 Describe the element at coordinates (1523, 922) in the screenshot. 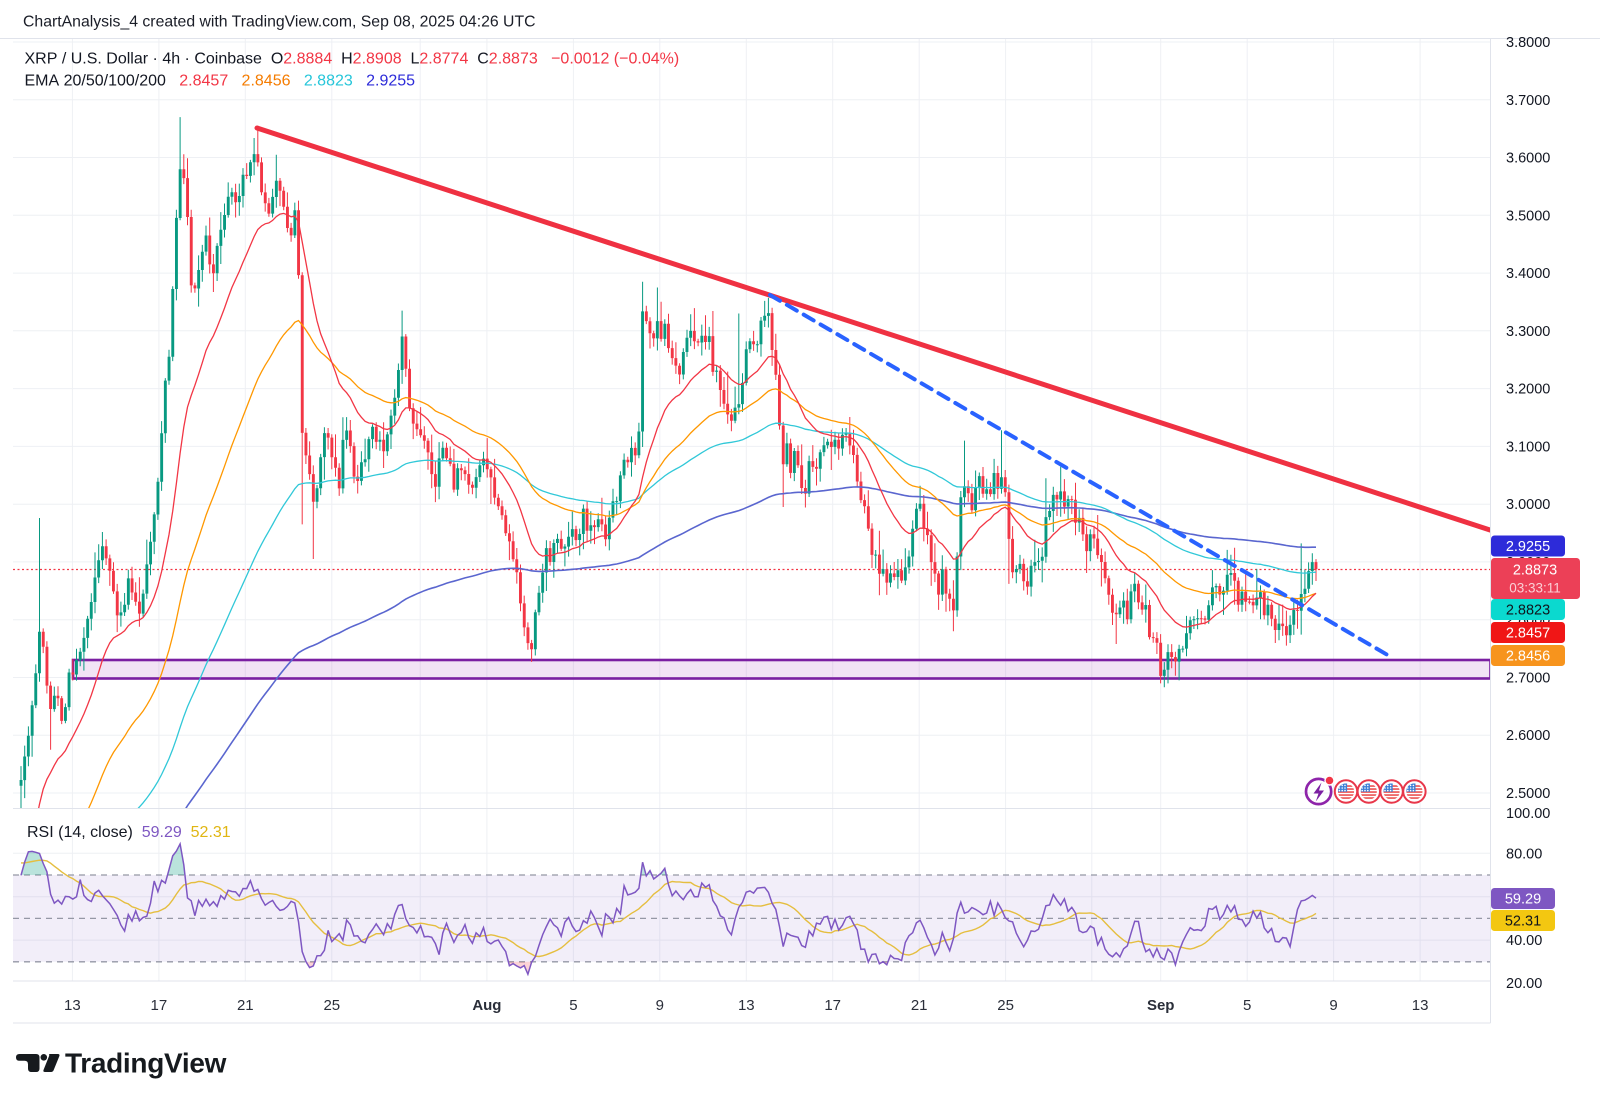

I see `svg-text: 52.31` at that location.